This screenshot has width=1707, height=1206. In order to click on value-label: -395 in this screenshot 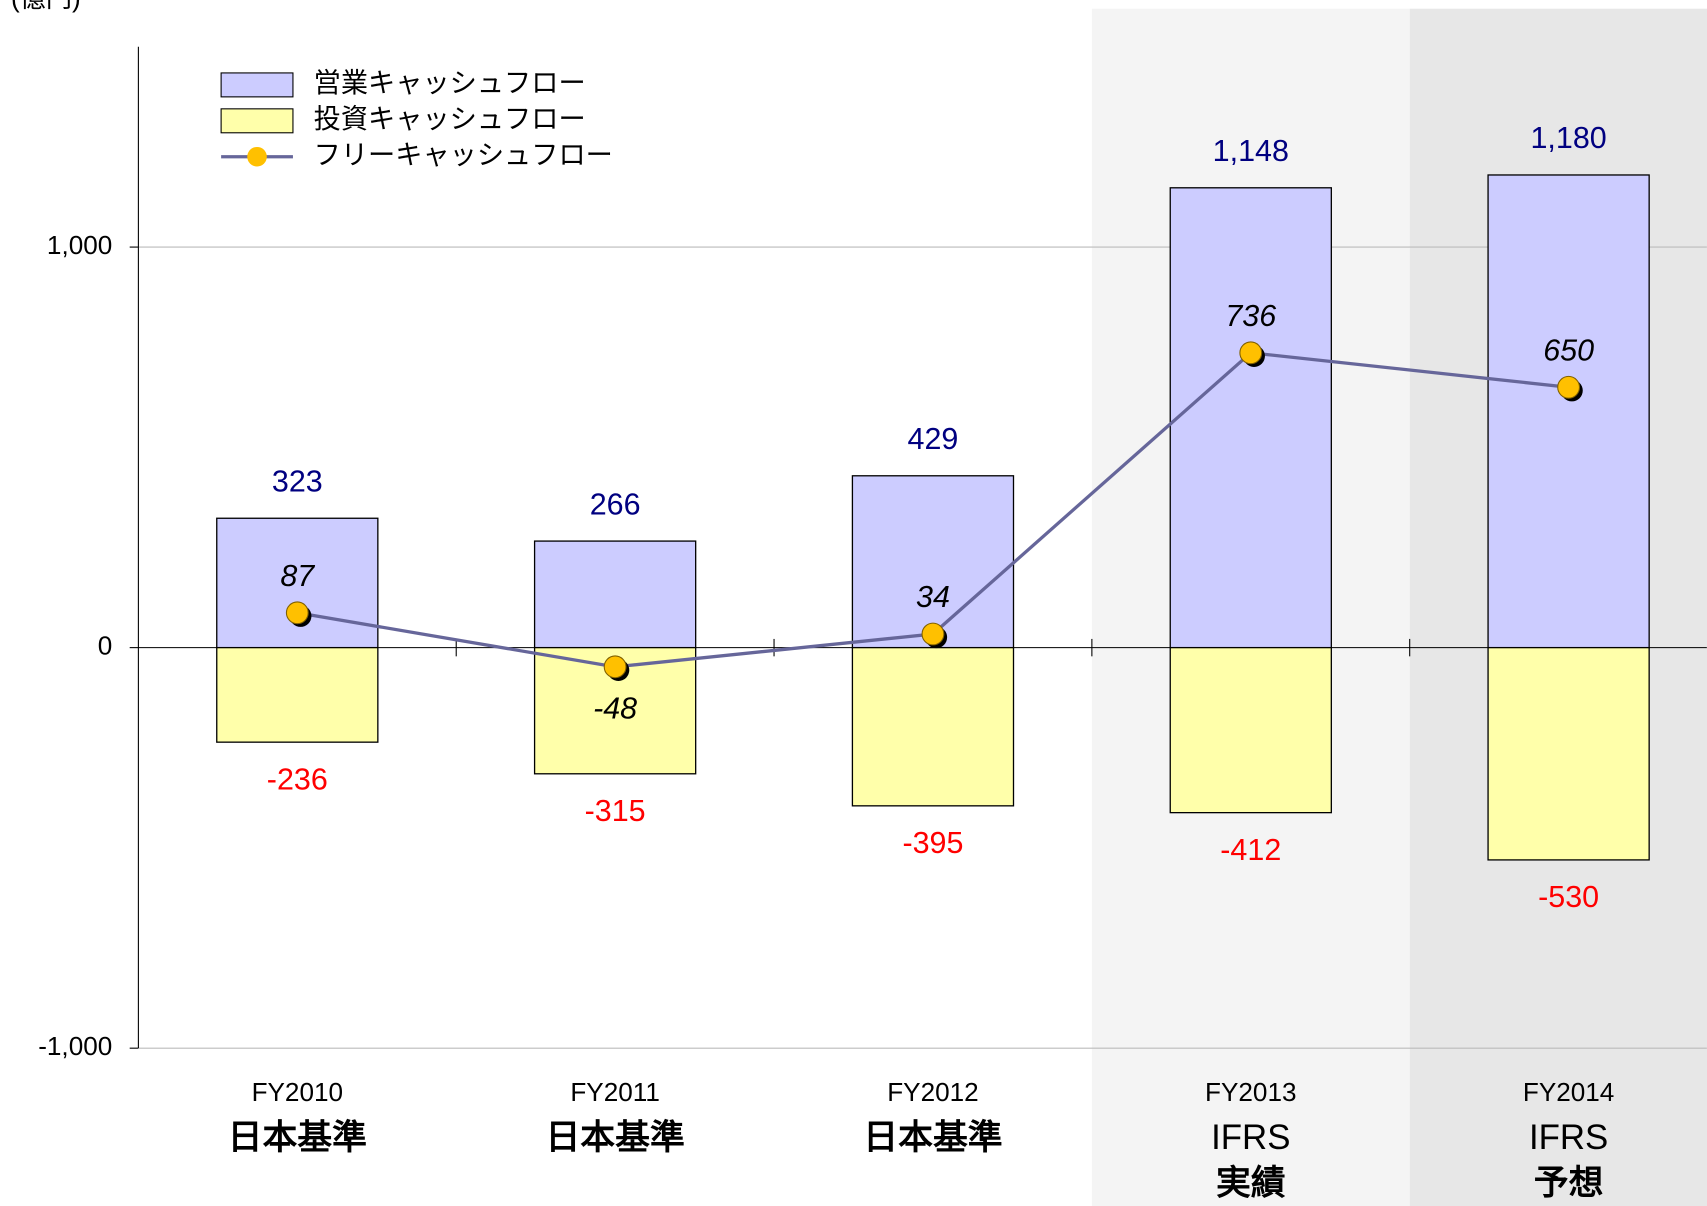, I will do `click(932, 843)`.